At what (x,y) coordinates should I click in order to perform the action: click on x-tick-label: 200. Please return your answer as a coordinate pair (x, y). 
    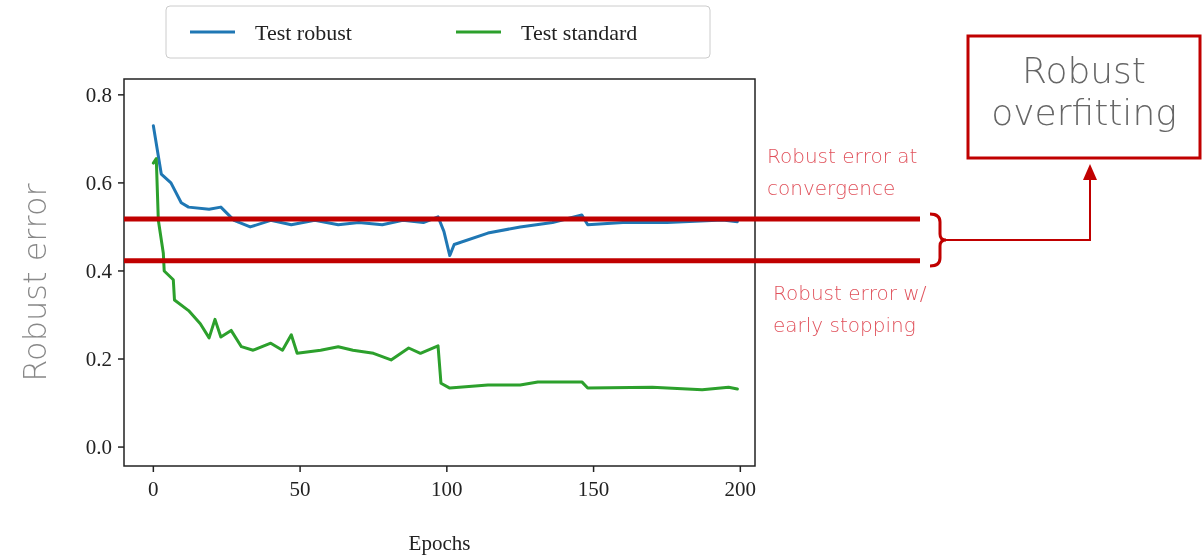
    Looking at the image, I should click on (740, 489).